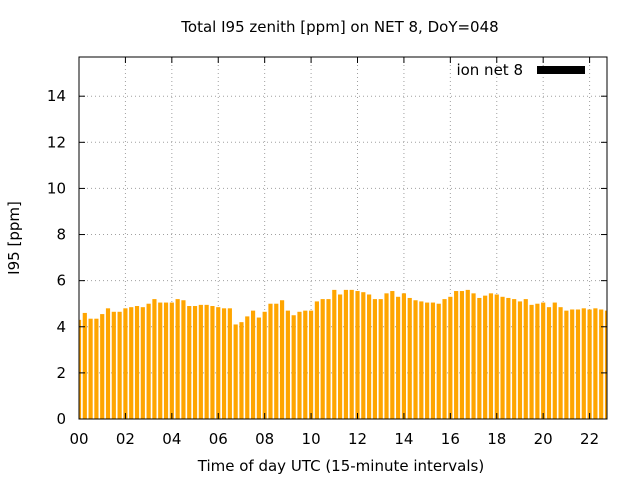 The width and height of the screenshot is (640, 480). Describe the element at coordinates (14, 238) in the screenshot. I see `y-axis-label: I95 [ppm]` at that location.